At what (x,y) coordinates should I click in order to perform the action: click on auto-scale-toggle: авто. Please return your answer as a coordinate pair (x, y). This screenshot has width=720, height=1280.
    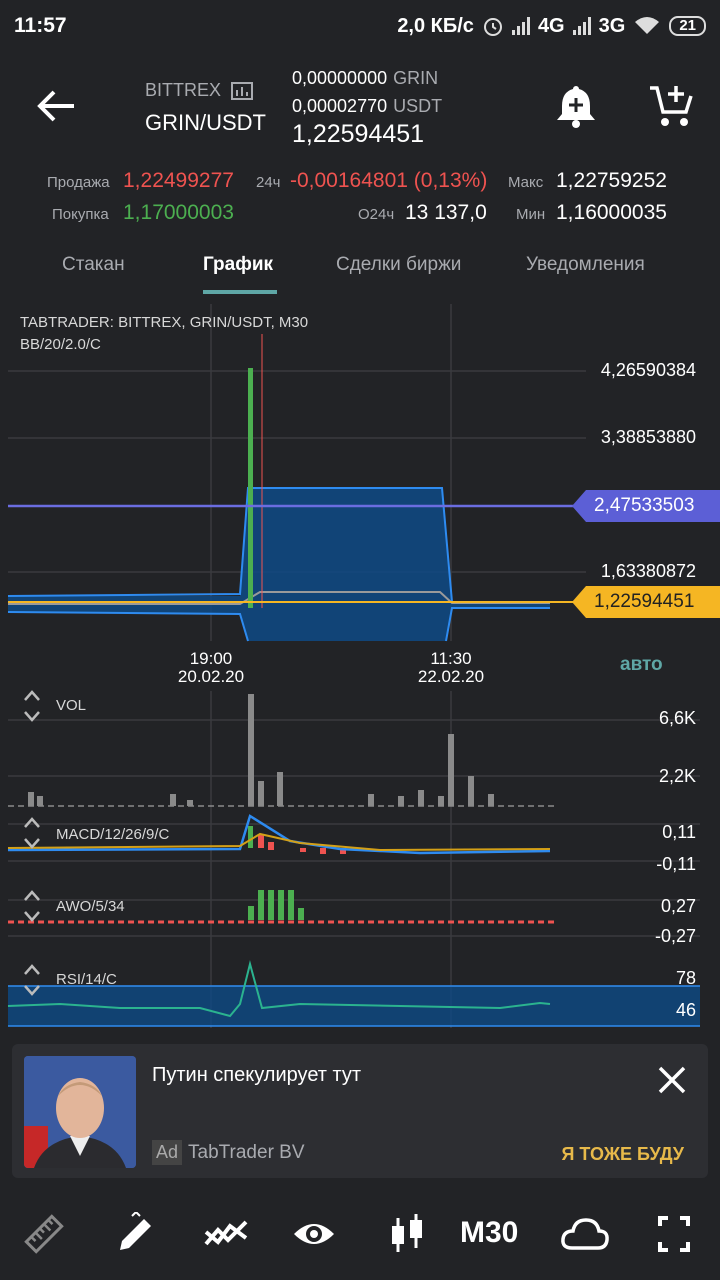
    Looking at the image, I should click on (641, 664).